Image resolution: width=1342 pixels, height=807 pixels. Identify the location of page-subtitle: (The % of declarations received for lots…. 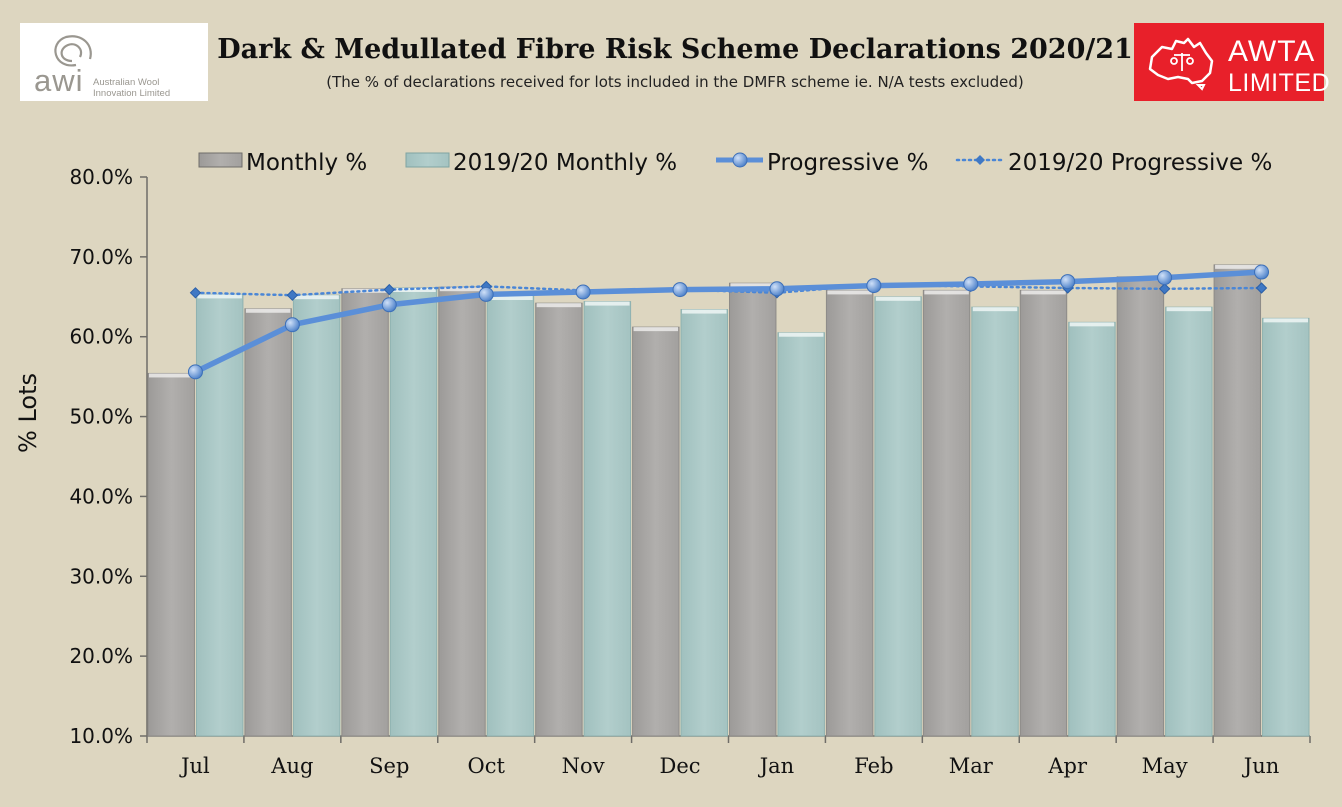
(675, 82).